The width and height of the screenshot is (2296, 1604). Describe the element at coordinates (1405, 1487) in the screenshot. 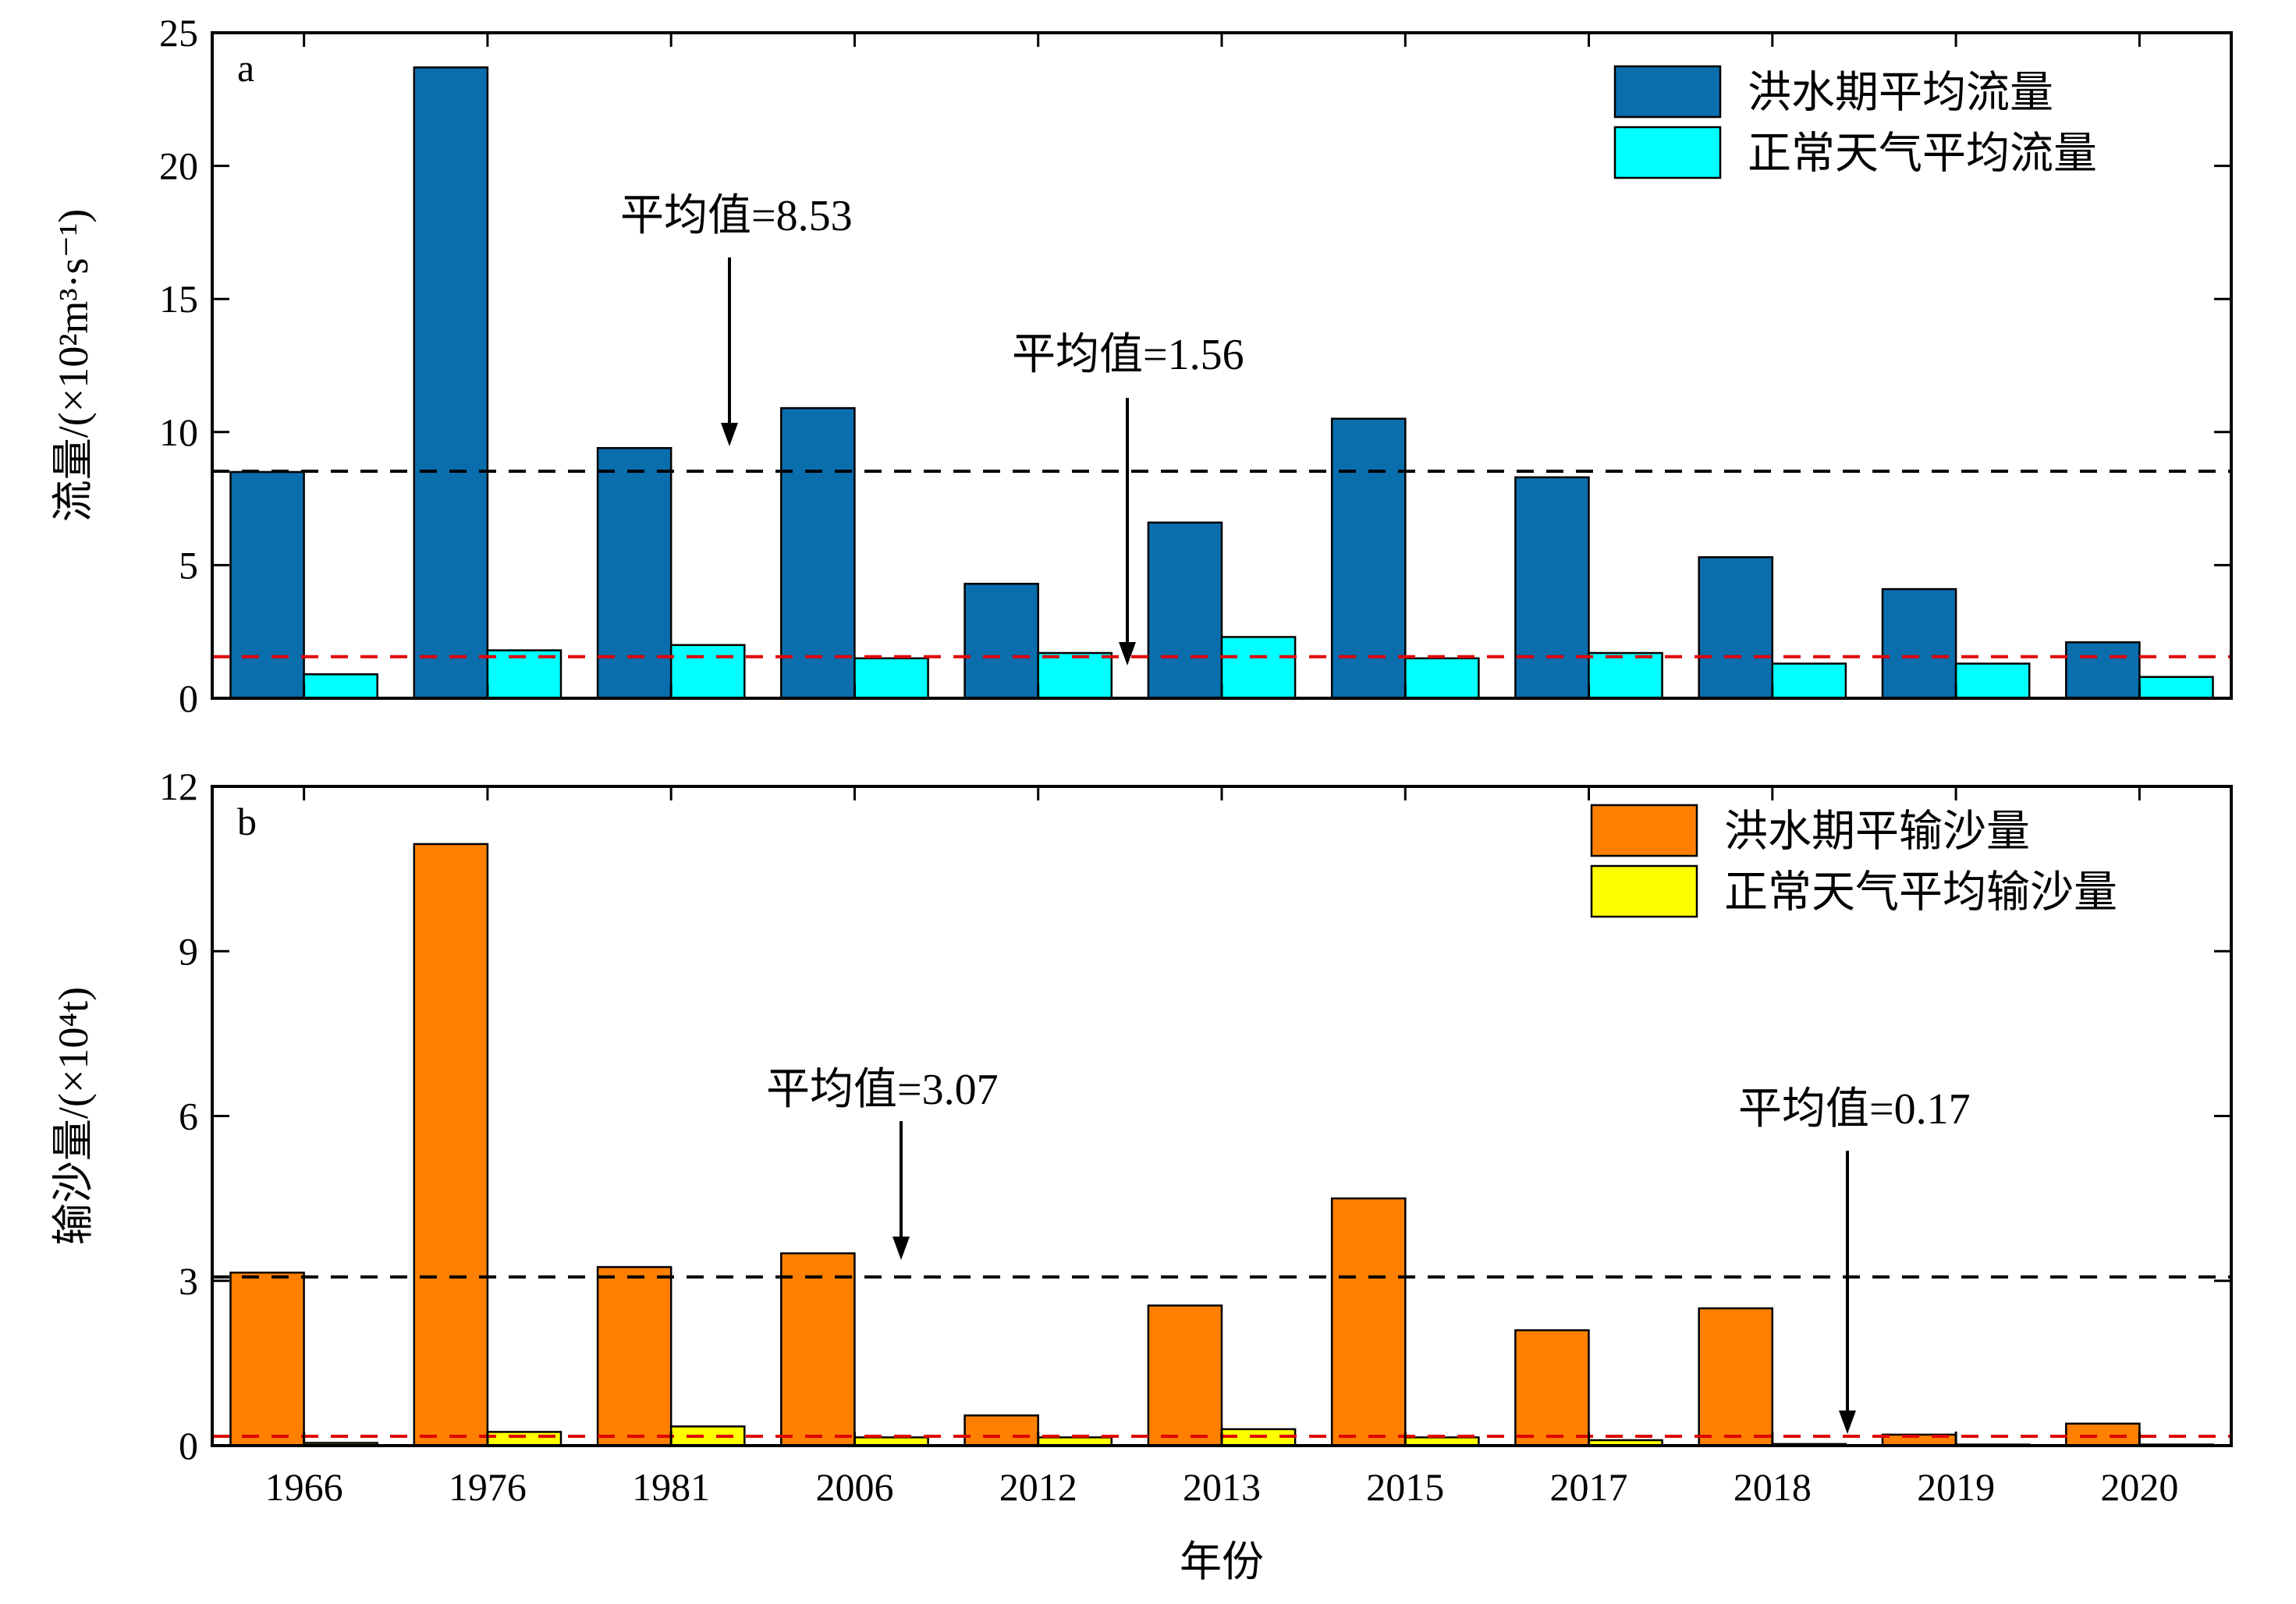

I see `x-tick-label-2015: 2015` at that location.